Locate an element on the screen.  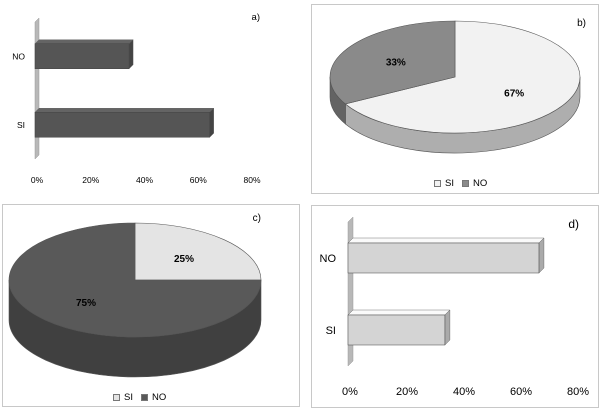
panel-label-b: b) is located at coordinates (581, 23).